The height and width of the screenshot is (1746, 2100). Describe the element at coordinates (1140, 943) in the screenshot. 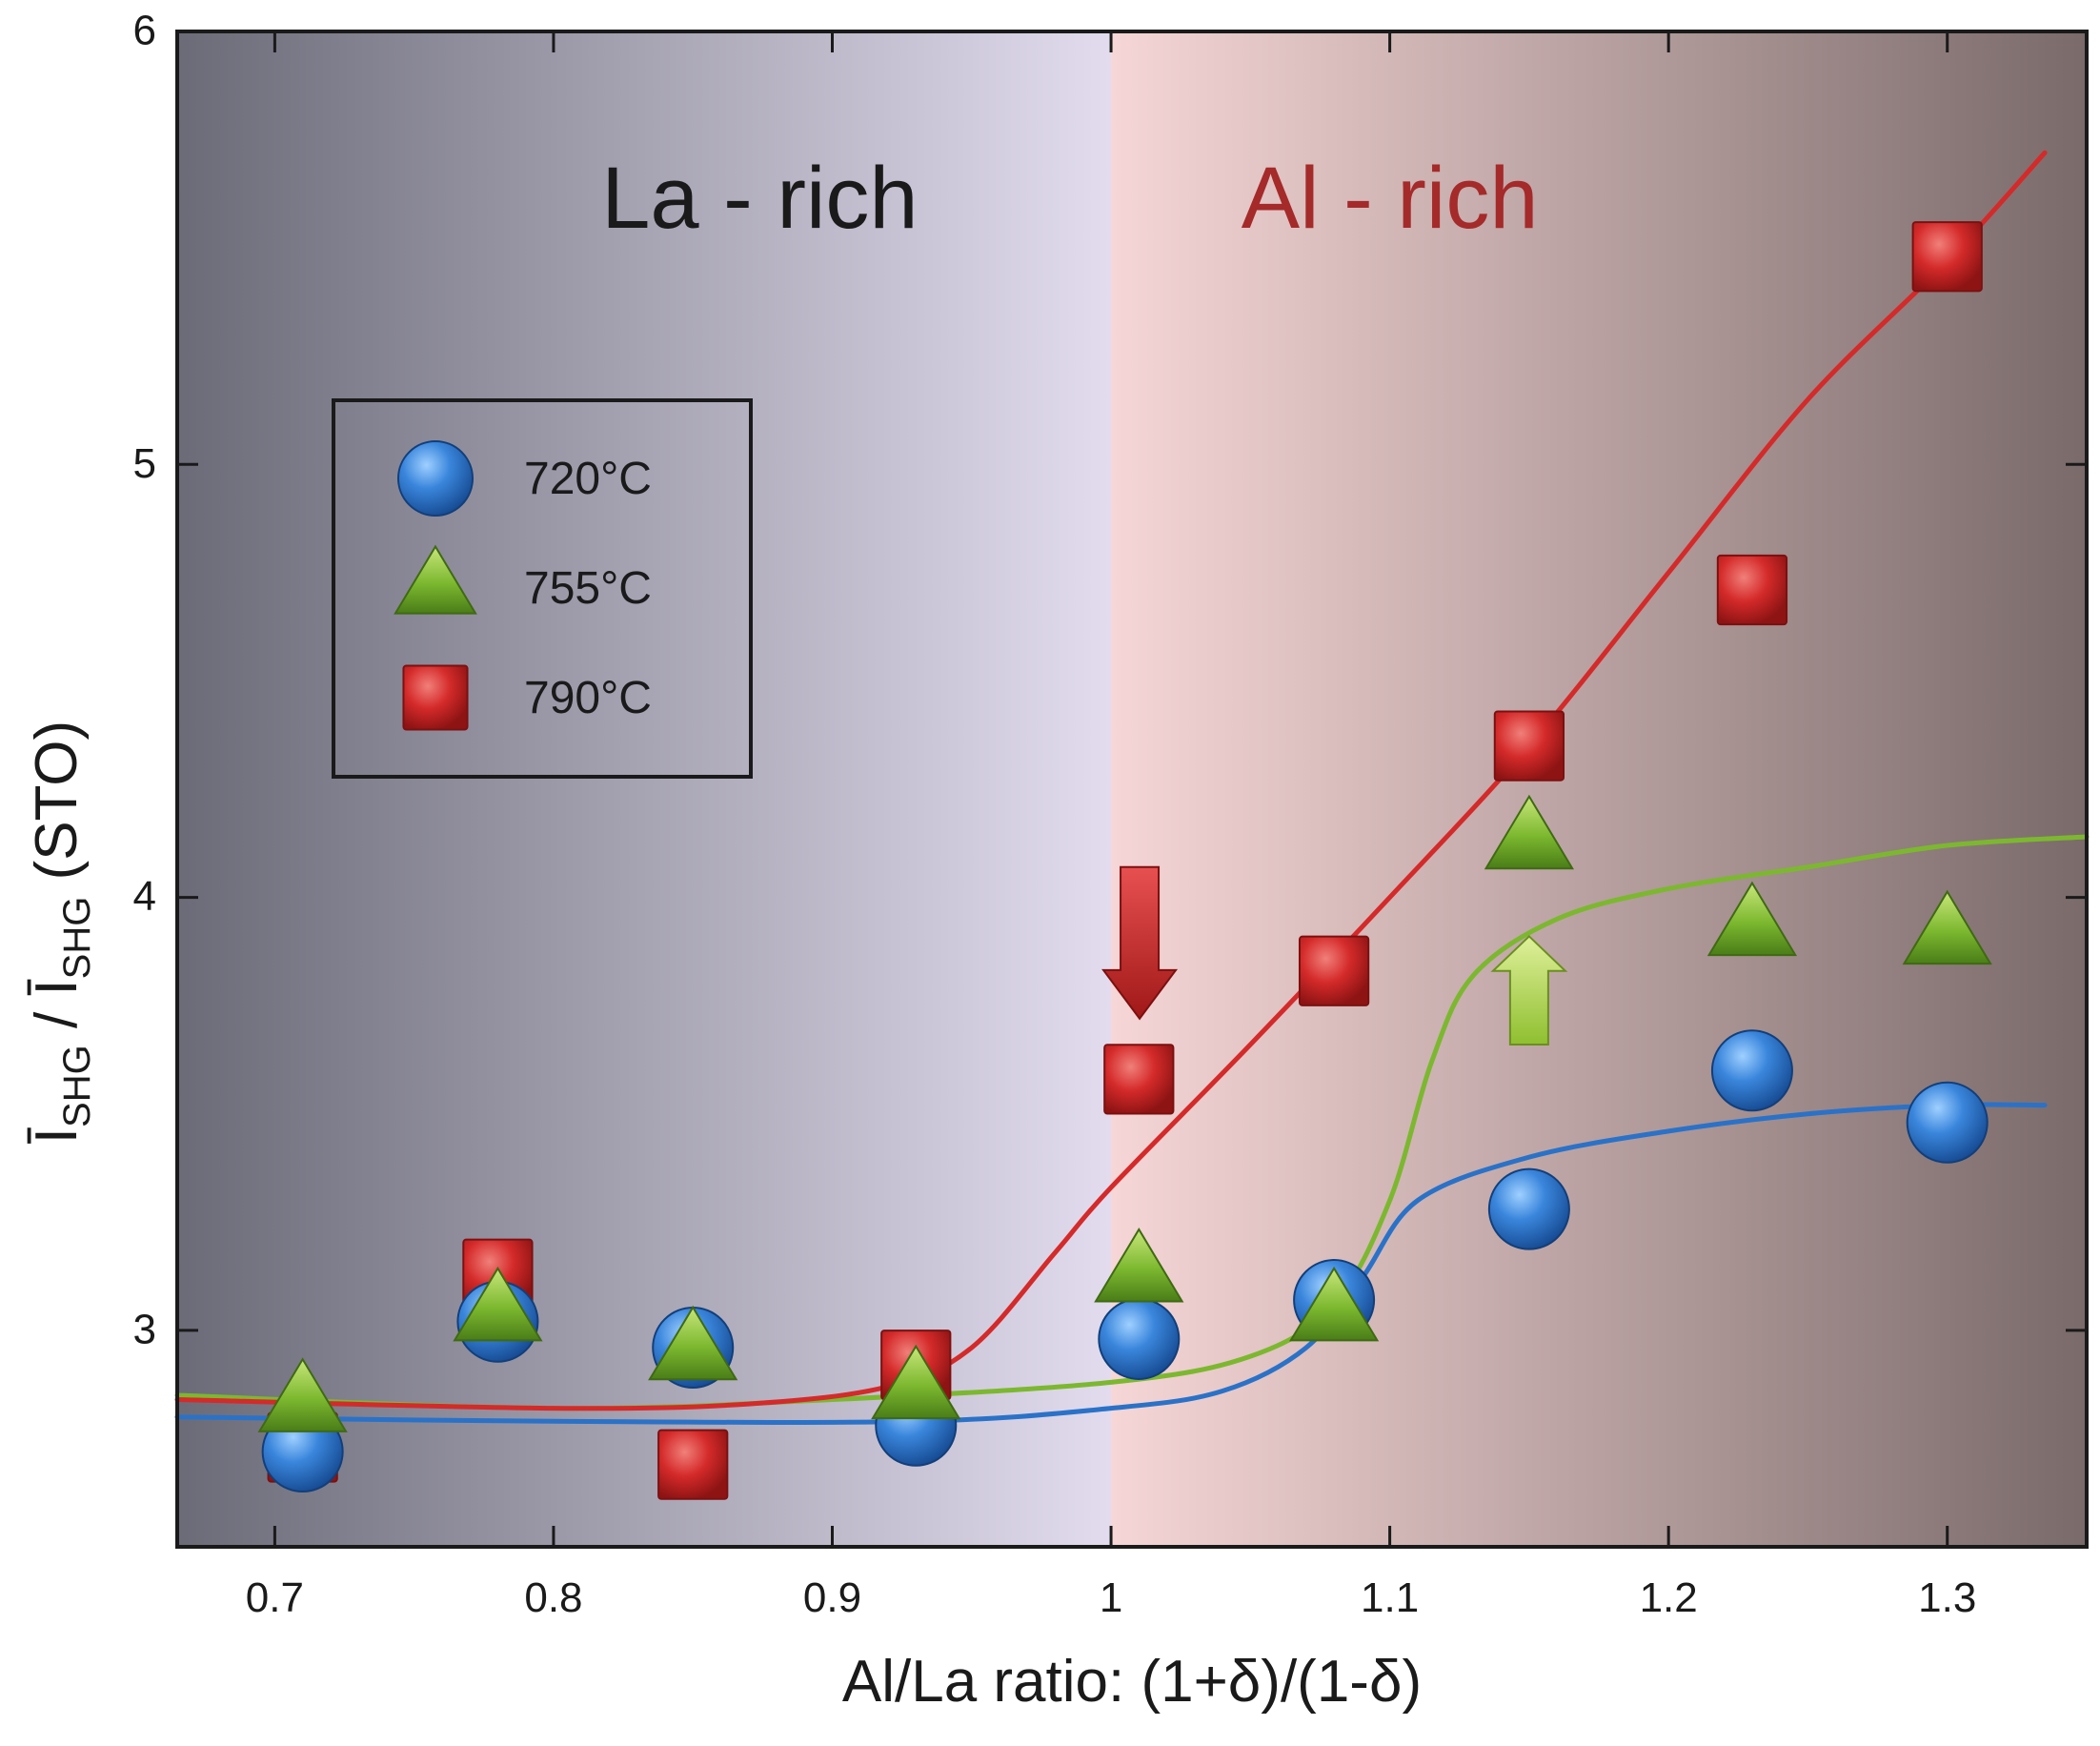

I see `red-down-arrow` at that location.